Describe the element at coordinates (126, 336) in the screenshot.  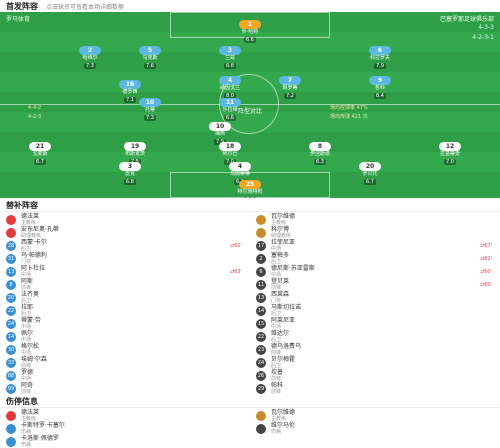
I see `sub-home-row: 14 佩尔 中场` at that location.